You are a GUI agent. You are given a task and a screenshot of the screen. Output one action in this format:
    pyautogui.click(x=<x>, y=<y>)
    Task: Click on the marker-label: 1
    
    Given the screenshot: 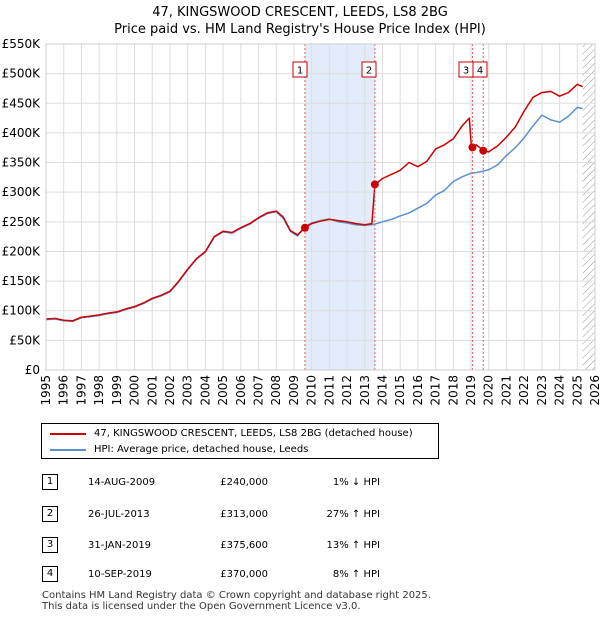 What is the action you would take?
    pyautogui.click(x=300, y=71)
    